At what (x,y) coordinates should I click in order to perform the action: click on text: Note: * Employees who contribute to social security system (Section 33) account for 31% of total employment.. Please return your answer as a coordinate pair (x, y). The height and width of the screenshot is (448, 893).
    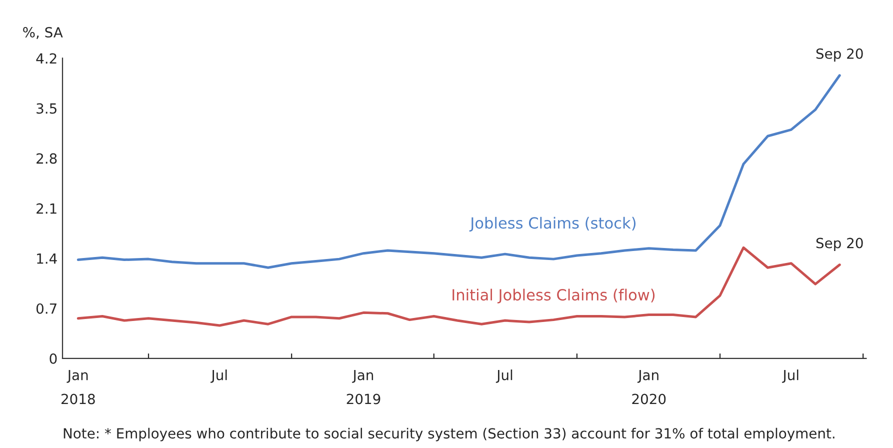
    Looking at the image, I should click on (449, 435).